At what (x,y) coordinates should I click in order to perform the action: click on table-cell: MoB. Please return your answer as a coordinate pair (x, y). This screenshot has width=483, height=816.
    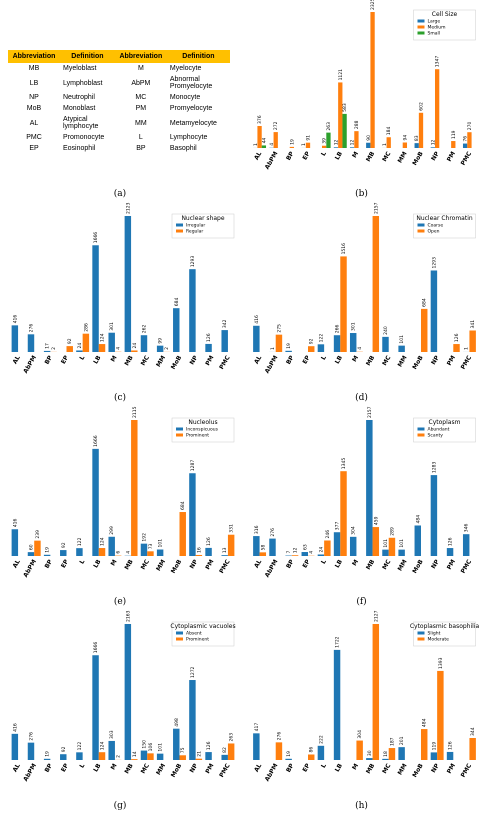
    Looking at the image, I should click on (34, 108).